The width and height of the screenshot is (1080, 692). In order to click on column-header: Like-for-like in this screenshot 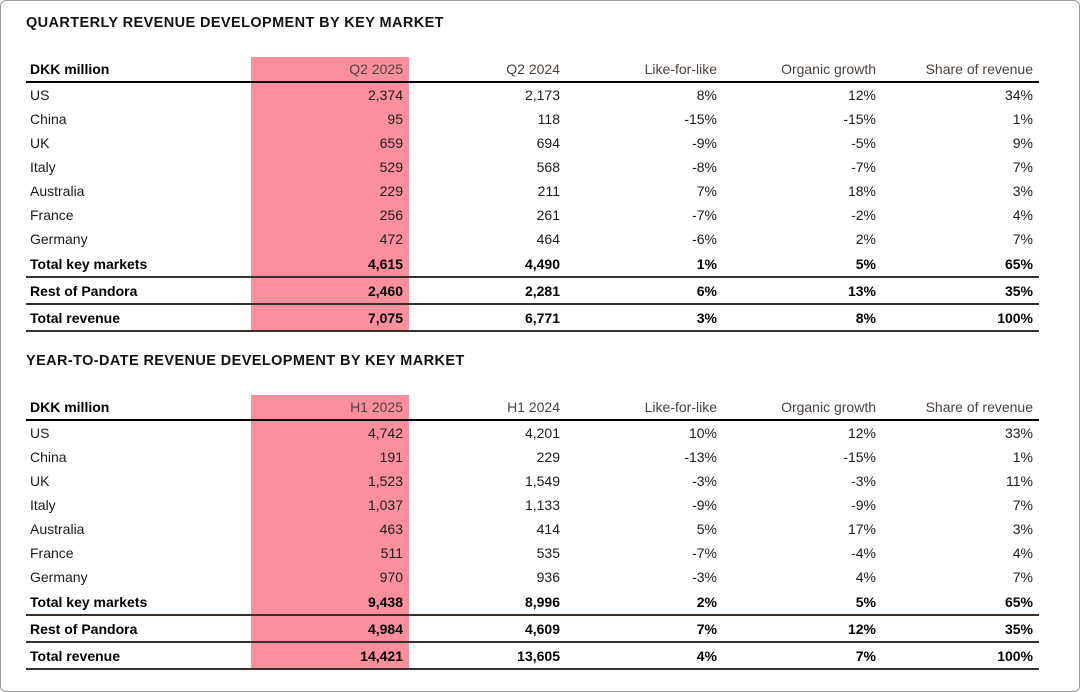, I will do `click(644, 70)`.